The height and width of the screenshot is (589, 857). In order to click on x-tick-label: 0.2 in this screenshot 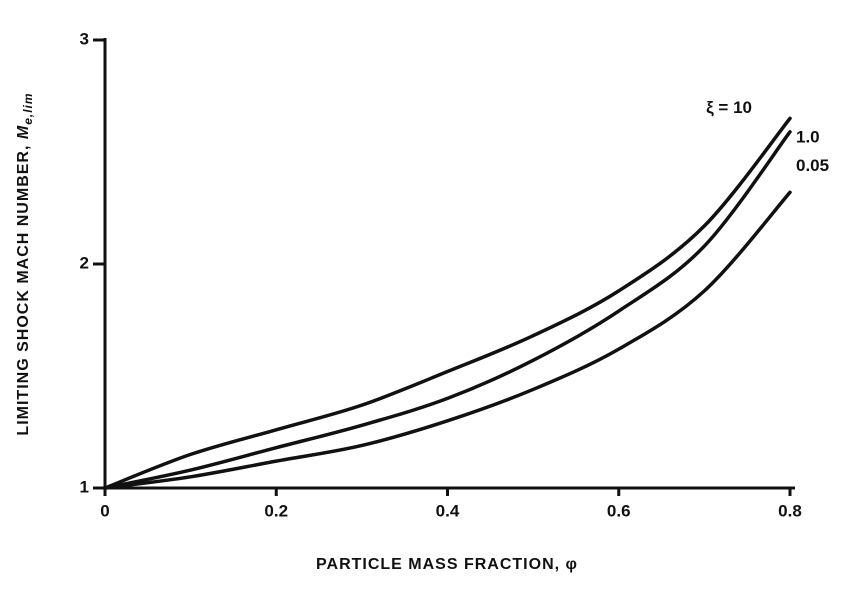, I will do `click(276, 510)`.